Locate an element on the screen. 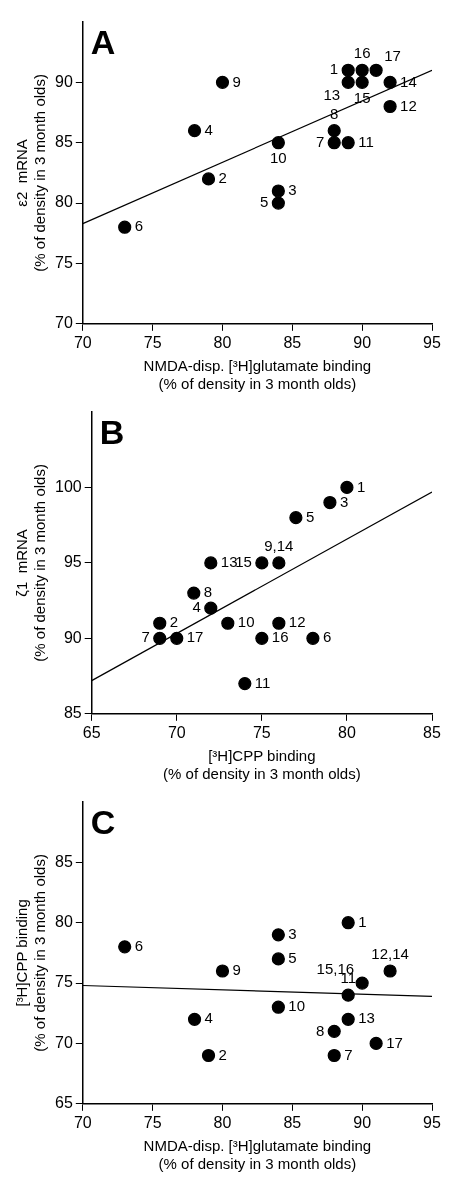 This screenshot has width=454, height=1193. y-tick-label: 95 is located at coordinates (72, 562).